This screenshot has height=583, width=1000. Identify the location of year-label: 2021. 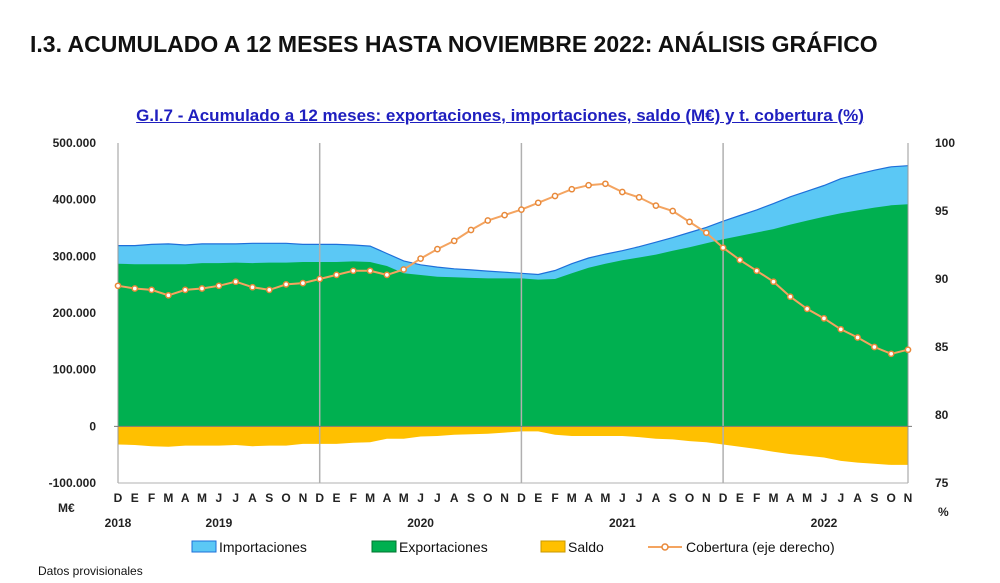
(622, 523).